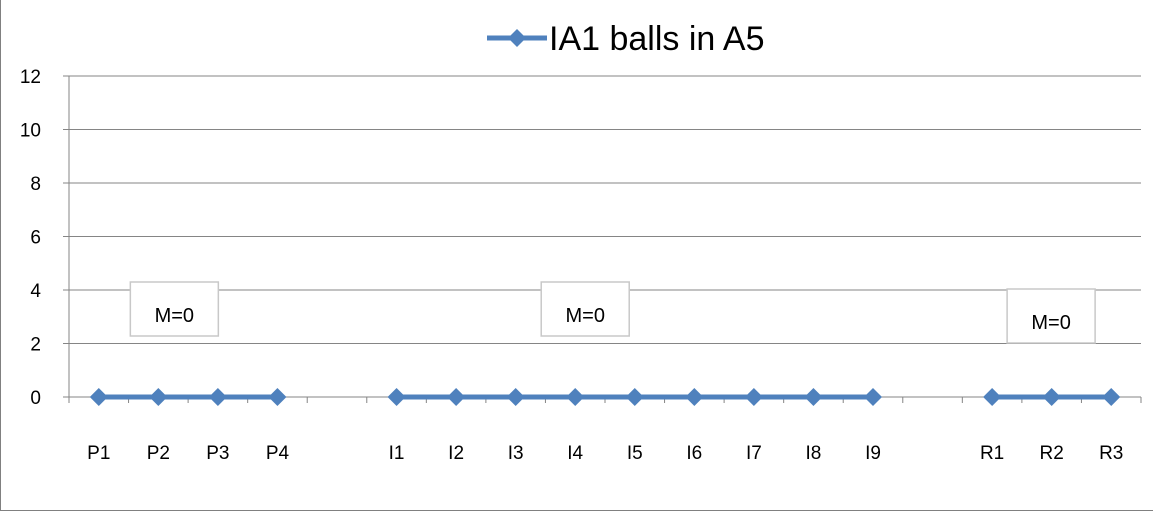  Describe the element at coordinates (30, 77) in the screenshot. I see `y-tick-label: 12` at that location.